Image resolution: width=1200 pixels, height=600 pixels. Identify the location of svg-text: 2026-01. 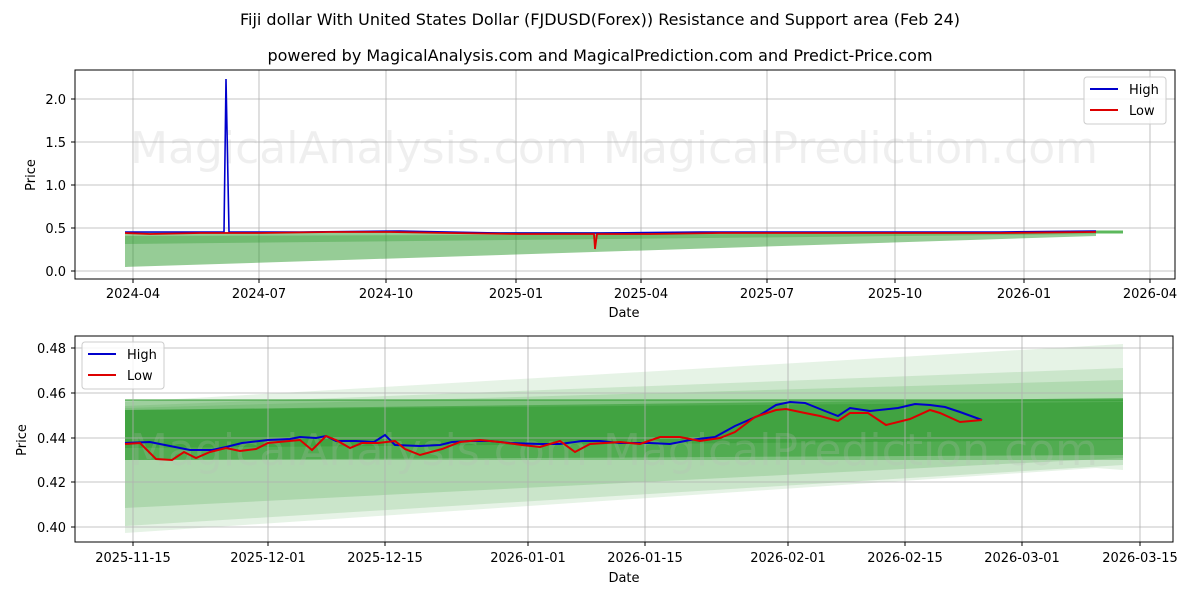
(1024, 294).